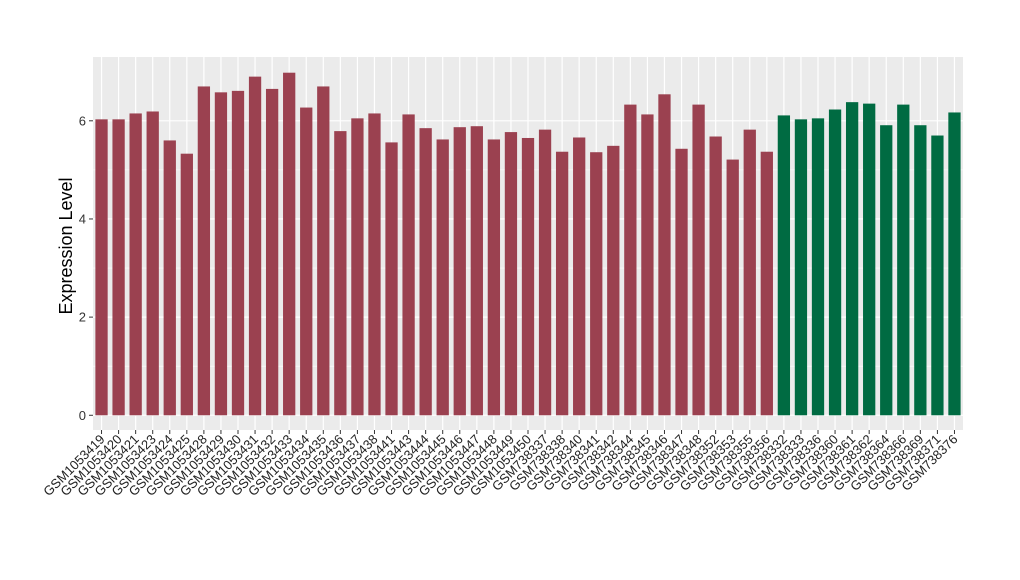 The height and width of the screenshot is (580, 1020). What do you see at coordinates (82, 120) in the screenshot?
I see `y-tick-label: 6` at bounding box center [82, 120].